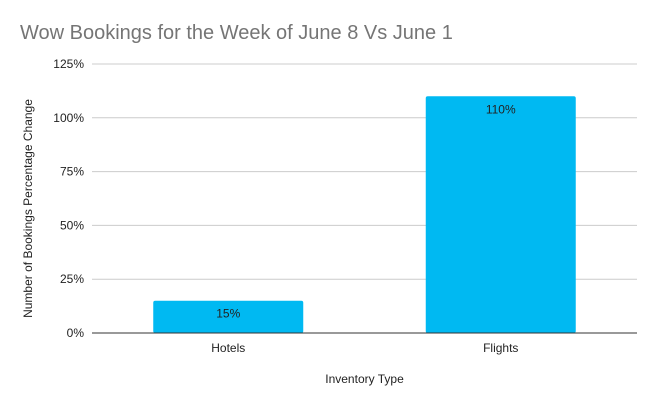 The height and width of the screenshot is (406, 657). What do you see at coordinates (500, 214) in the screenshot?
I see `bar-flights` at bounding box center [500, 214].